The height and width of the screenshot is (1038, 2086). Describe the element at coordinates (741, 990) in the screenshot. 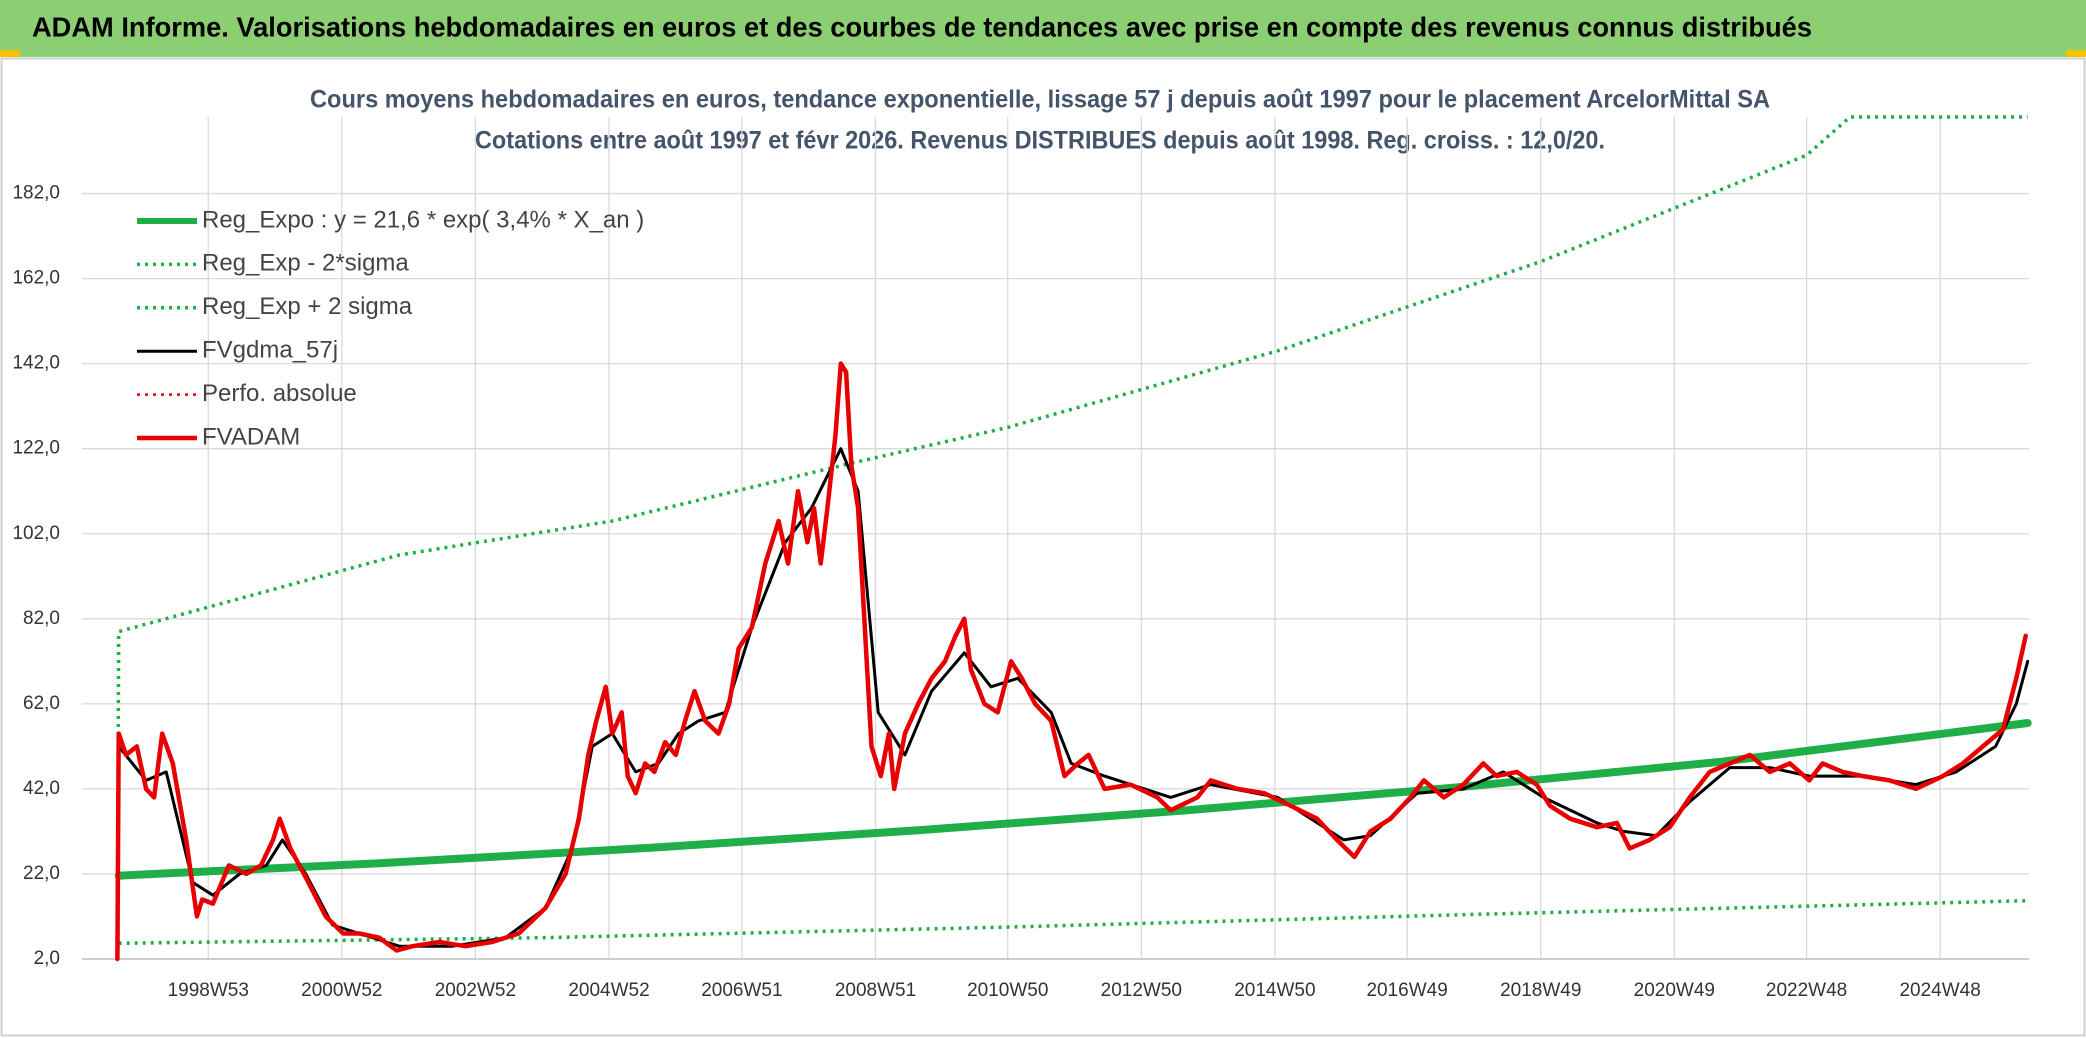

I see `x-tick-label: 2006W51` at that location.